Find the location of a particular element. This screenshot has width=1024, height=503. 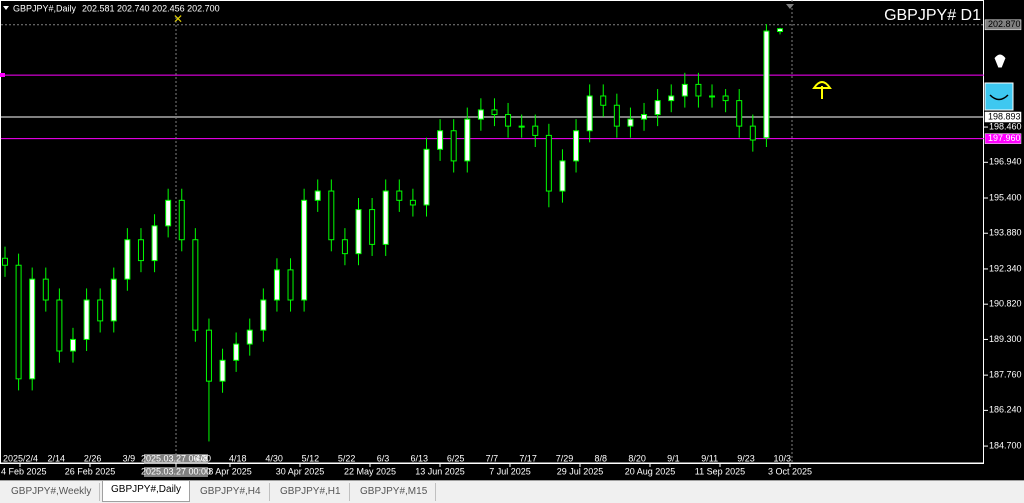

smile-icon is located at coordinates (999, 96).